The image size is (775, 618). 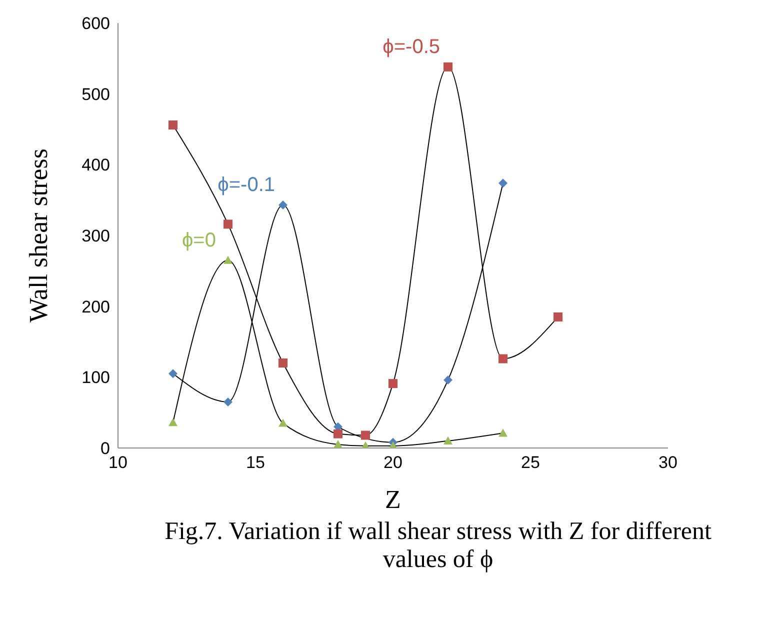 What do you see at coordinates (96, 306) in the screenshot?
I see `y-tick-label: 200` at bounding box center [96, 306].